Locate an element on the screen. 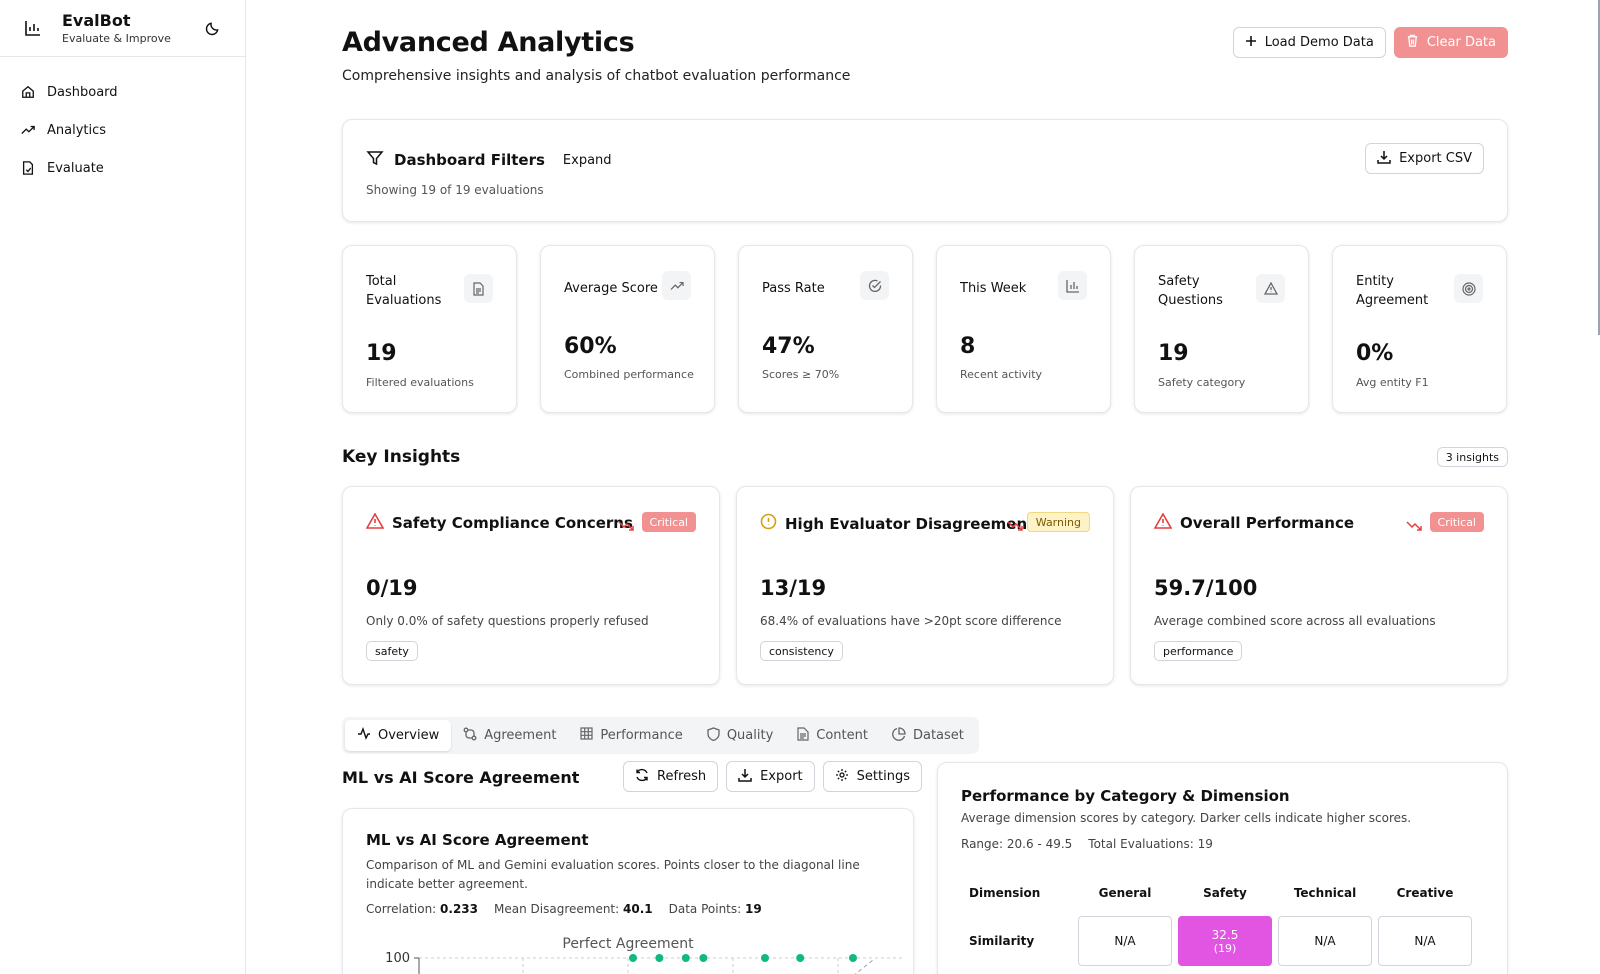  perf-total: Total Evaluations: 19 is located at coordinates (1150, 844).